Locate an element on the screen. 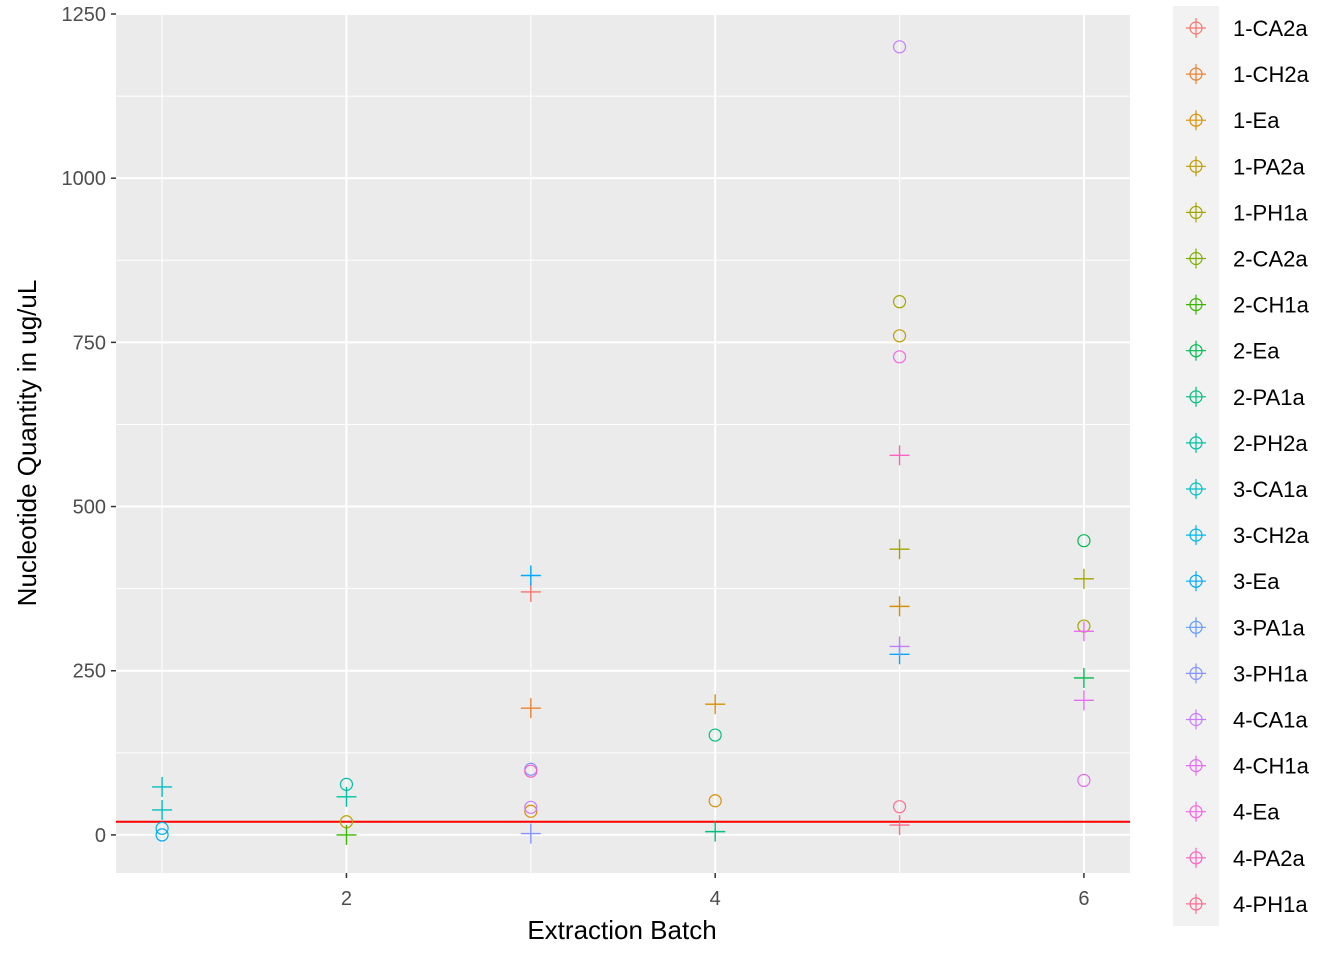  legend-entry: 4-PH1a is located at coordinates (1247, 904).